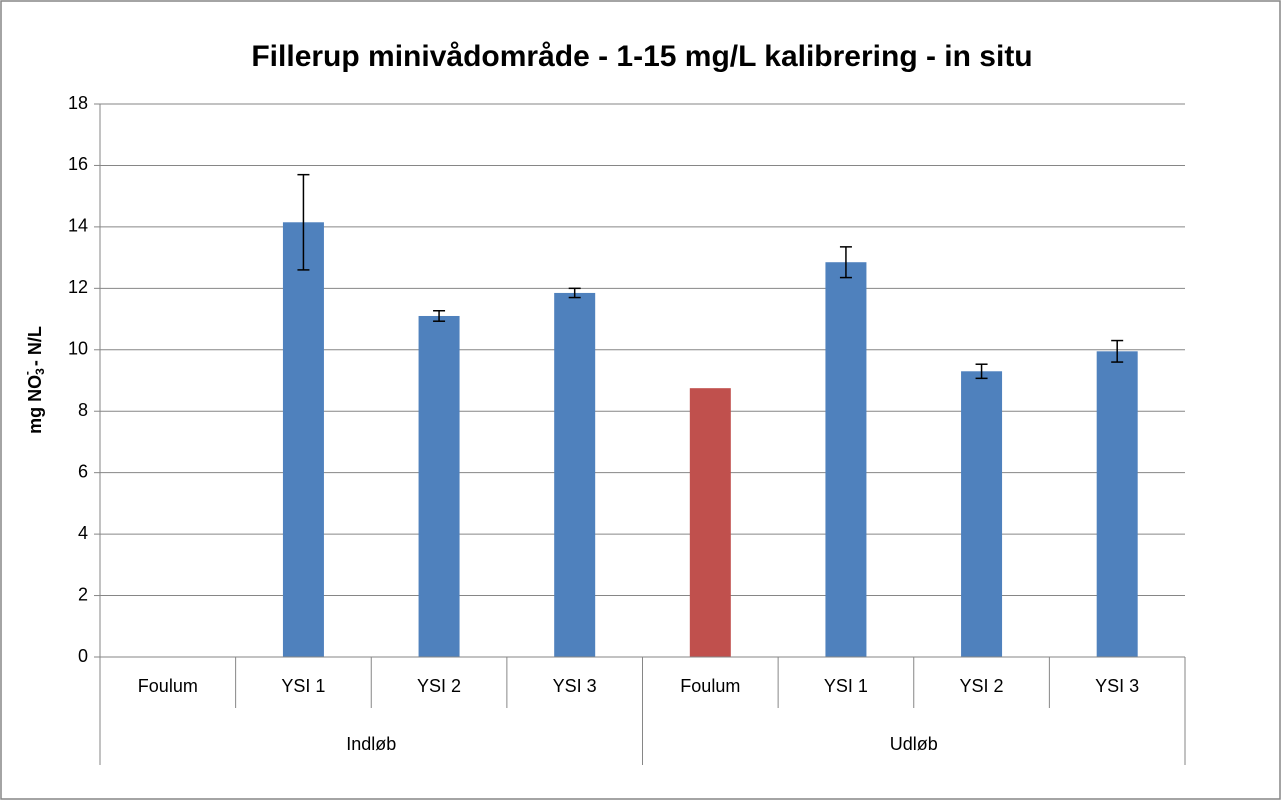 This screenshot has height=801, width=1282. What do you see at coordinates (83, 533) in the screenshot?
I see `y-tick-label: 4` at bounding box center [83, 533].